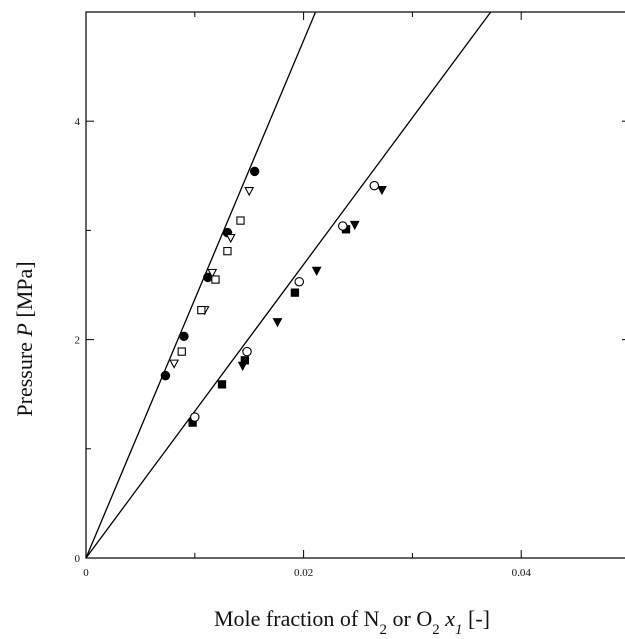 This screenshot has width=625, height=639. What do you see at coordinates (24, 377) in the screenshot?
I see `y-axis-title-prefix: Pressure` at bounding box center [24, 377].